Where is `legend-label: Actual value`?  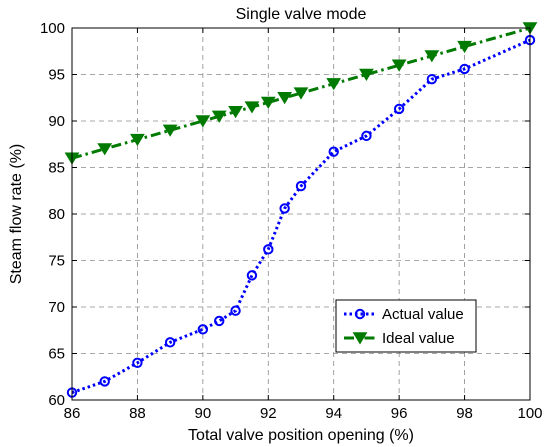 legend-label: Actual value is located at coordinates (423, 314).